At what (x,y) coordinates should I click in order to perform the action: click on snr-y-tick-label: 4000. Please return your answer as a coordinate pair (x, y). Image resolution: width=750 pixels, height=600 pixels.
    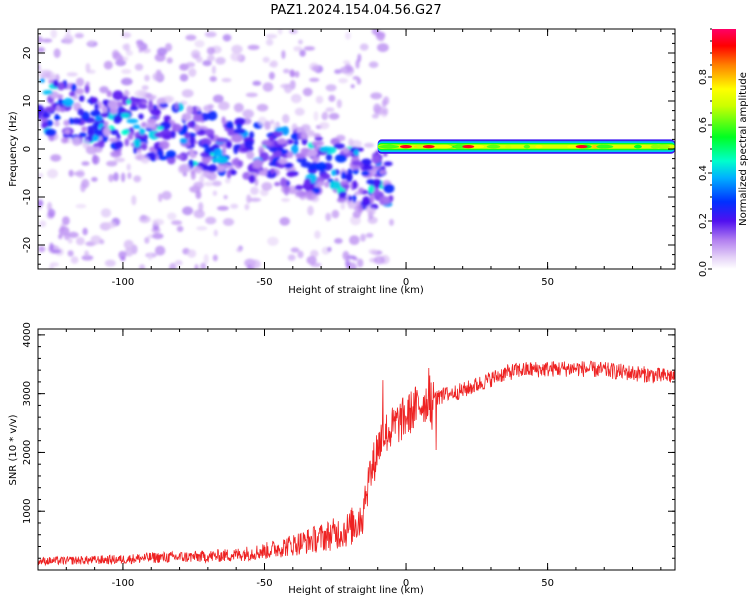
    Looking at the image, I should click on (27, 334).